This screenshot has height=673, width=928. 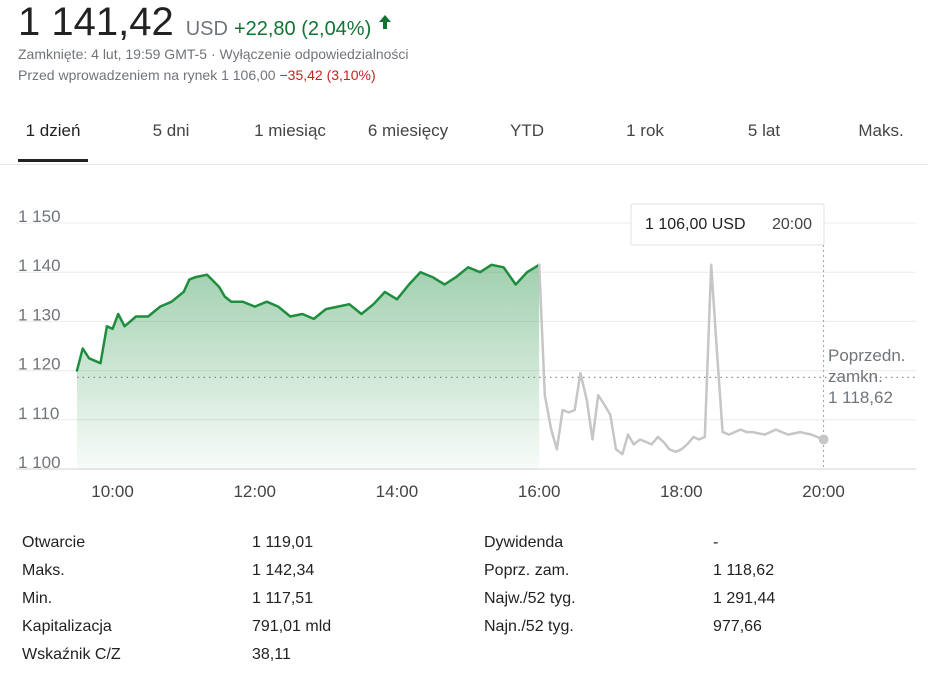 I want to click on previous-close-label: 1 118,62, so click(x=860, y=397).